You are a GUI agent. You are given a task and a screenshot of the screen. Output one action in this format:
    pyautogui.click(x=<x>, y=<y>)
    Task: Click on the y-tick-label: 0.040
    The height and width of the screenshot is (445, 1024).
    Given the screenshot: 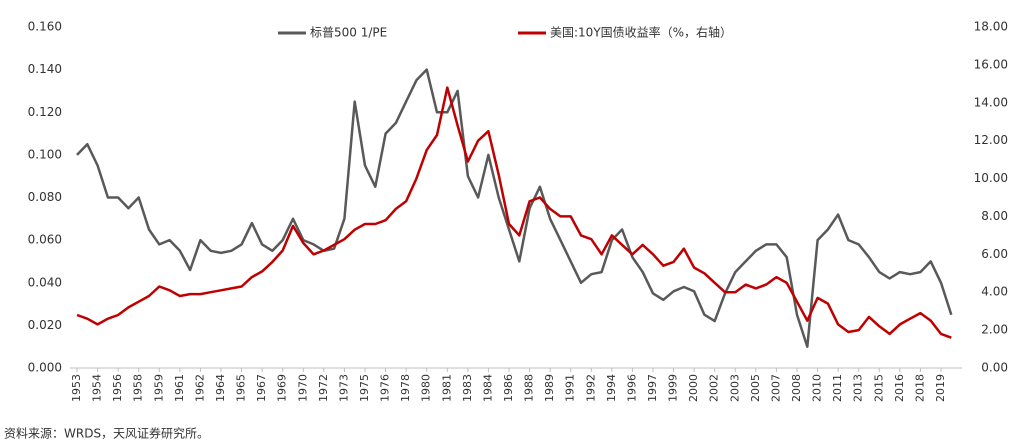 What is the action you would take?
    pyautogui.click(x=45, y=282)
    